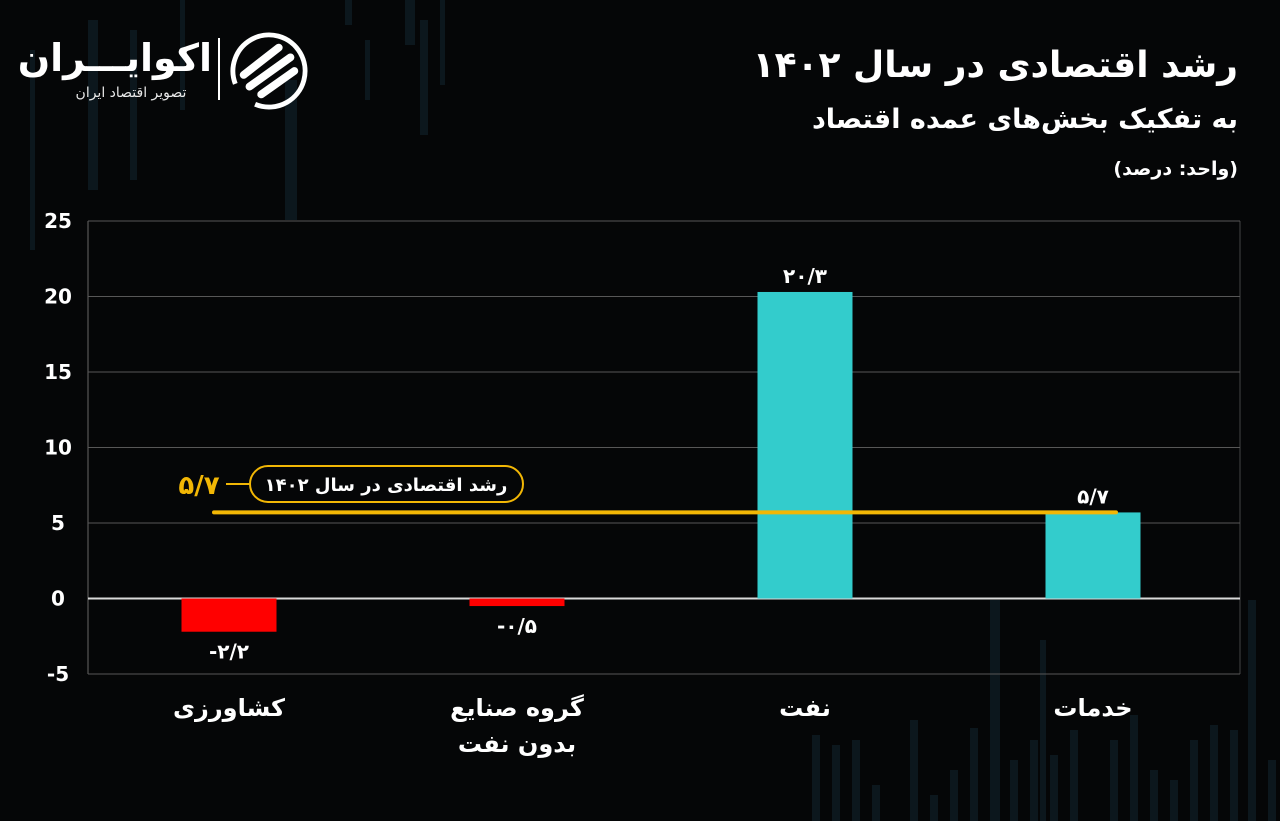 The height and width of the screenshot is (821, 1280). I want to click on ecoiran-logo: اکوایـــران تصویر اقتصاد ایران, so click(168, 70).